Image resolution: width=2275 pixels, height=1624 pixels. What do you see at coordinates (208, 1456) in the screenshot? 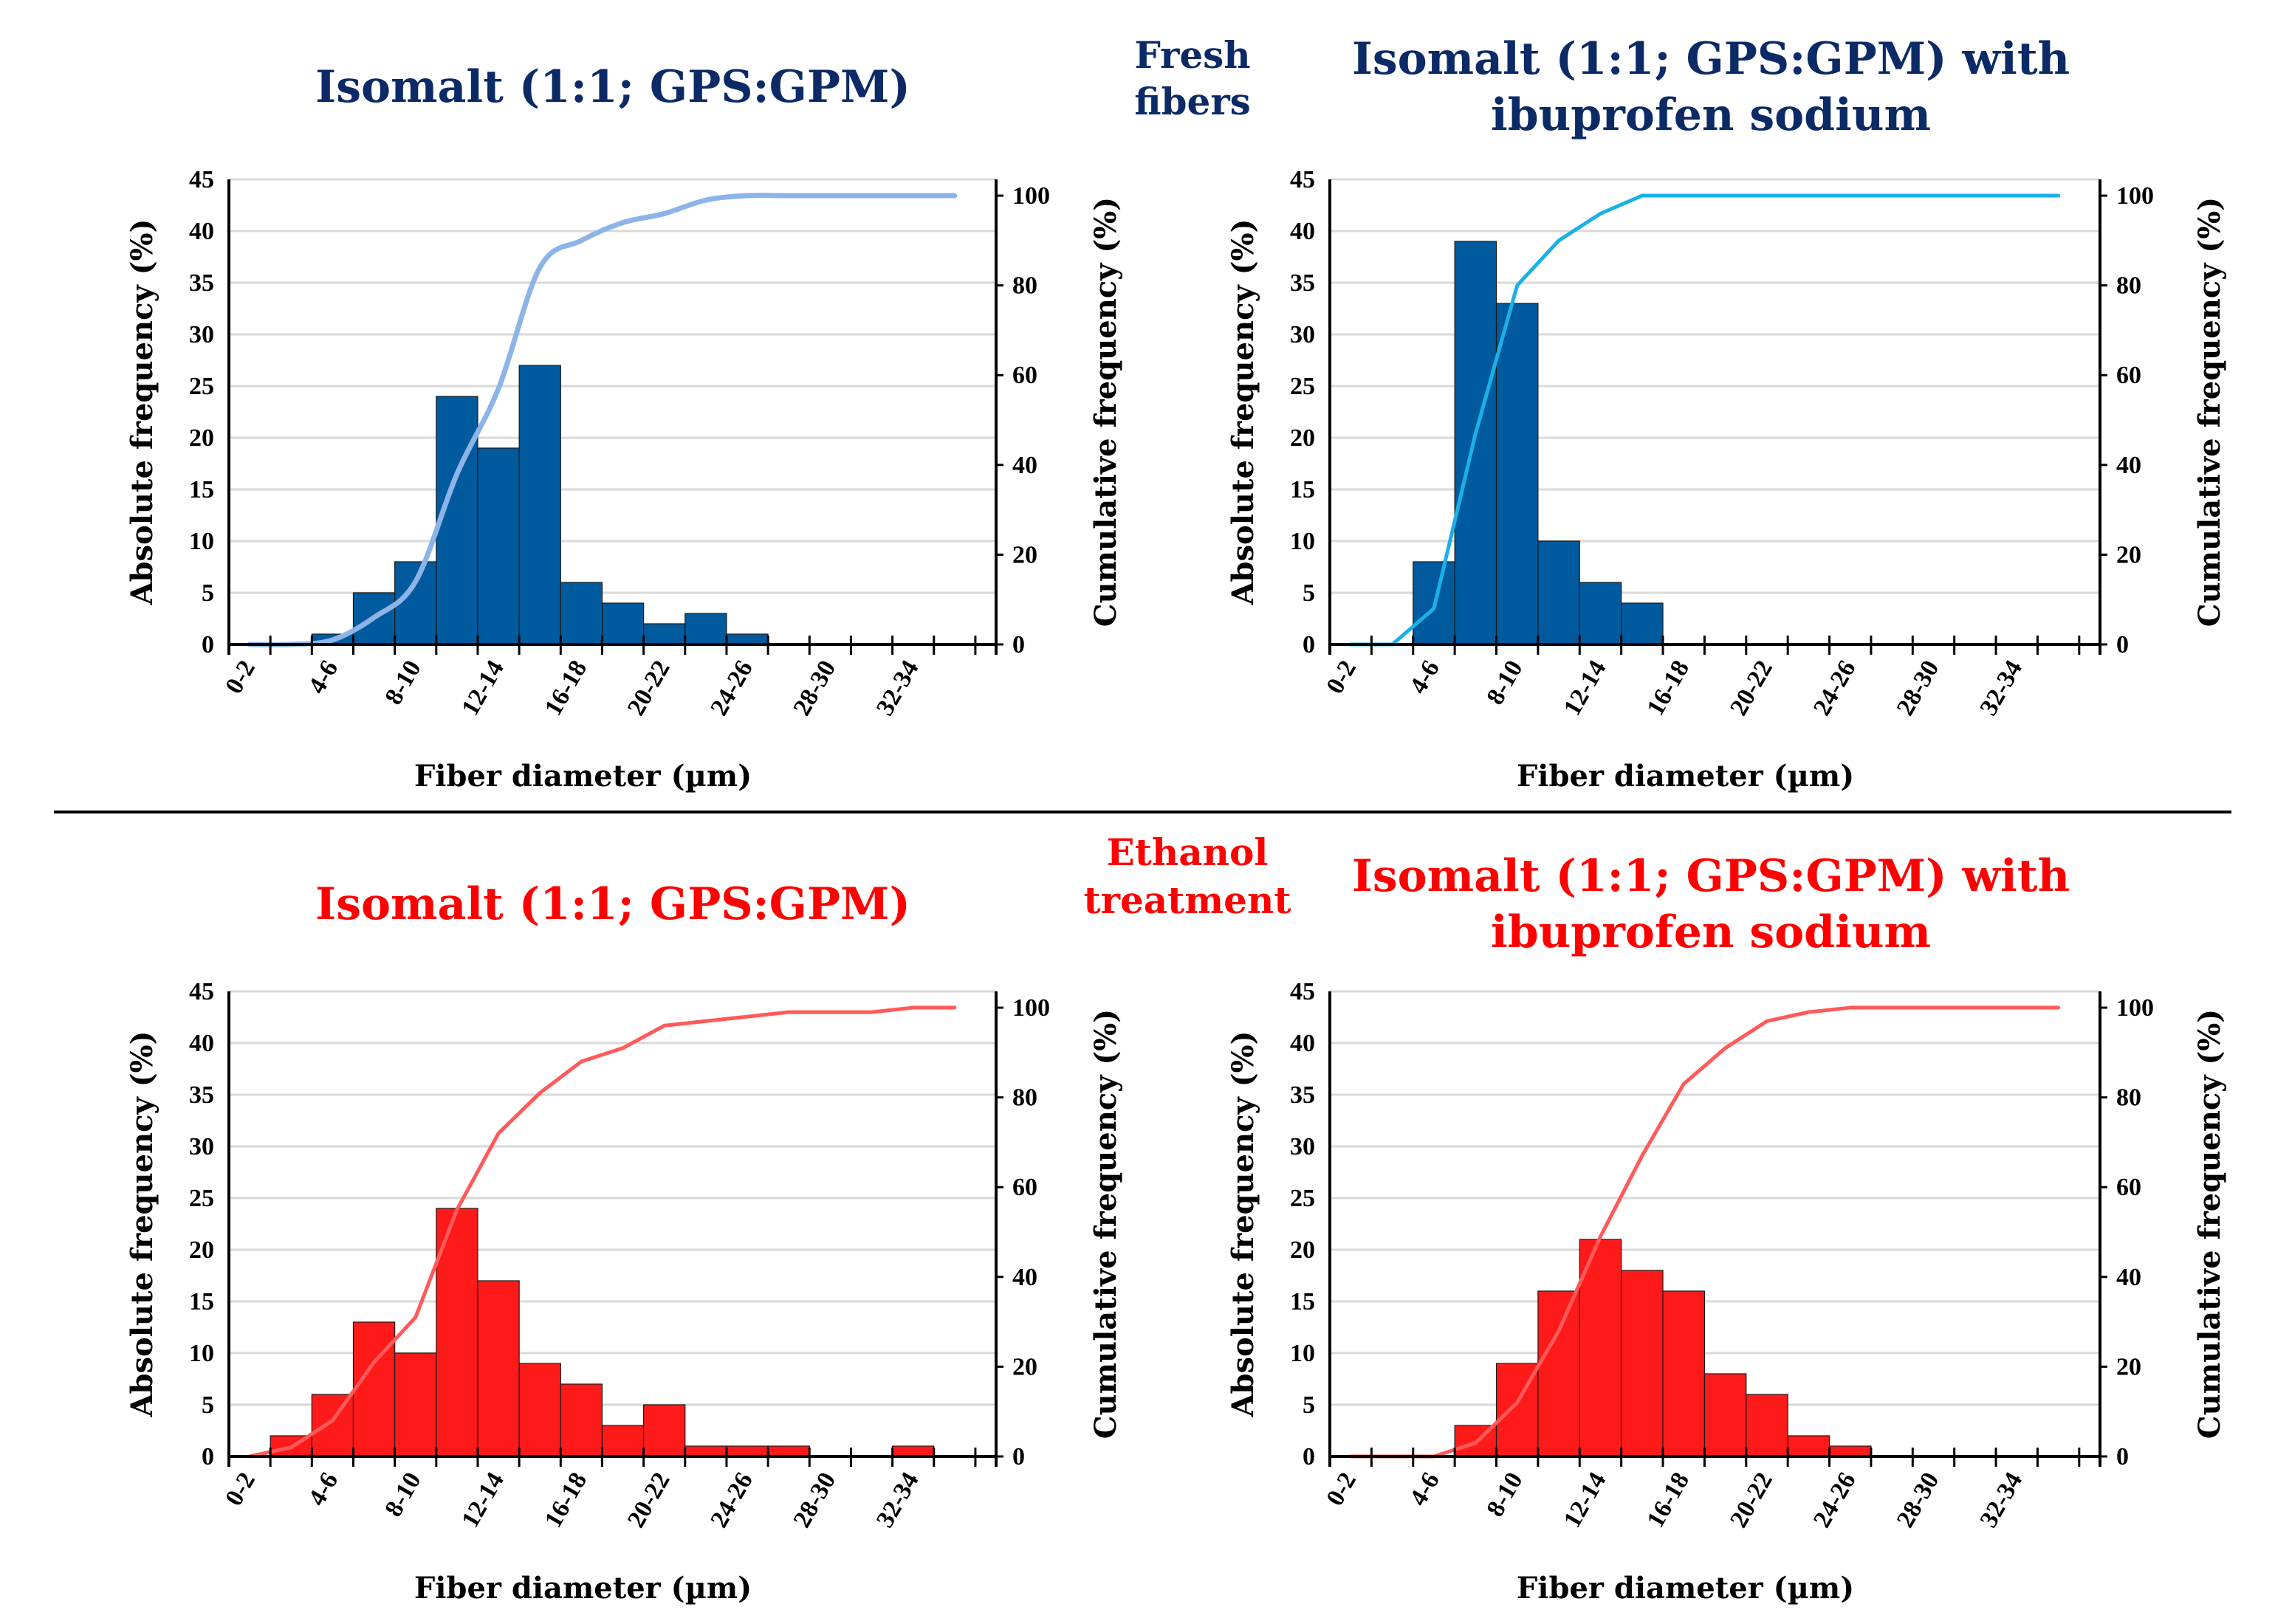
I see `y-tick-label: 0` at bounding box center [208, 1456].